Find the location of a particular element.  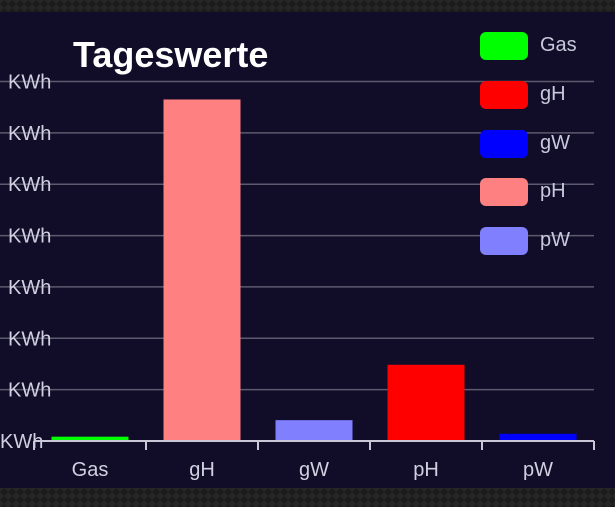

x-tick-label-gh: gH is located at coordinates (202, 470).